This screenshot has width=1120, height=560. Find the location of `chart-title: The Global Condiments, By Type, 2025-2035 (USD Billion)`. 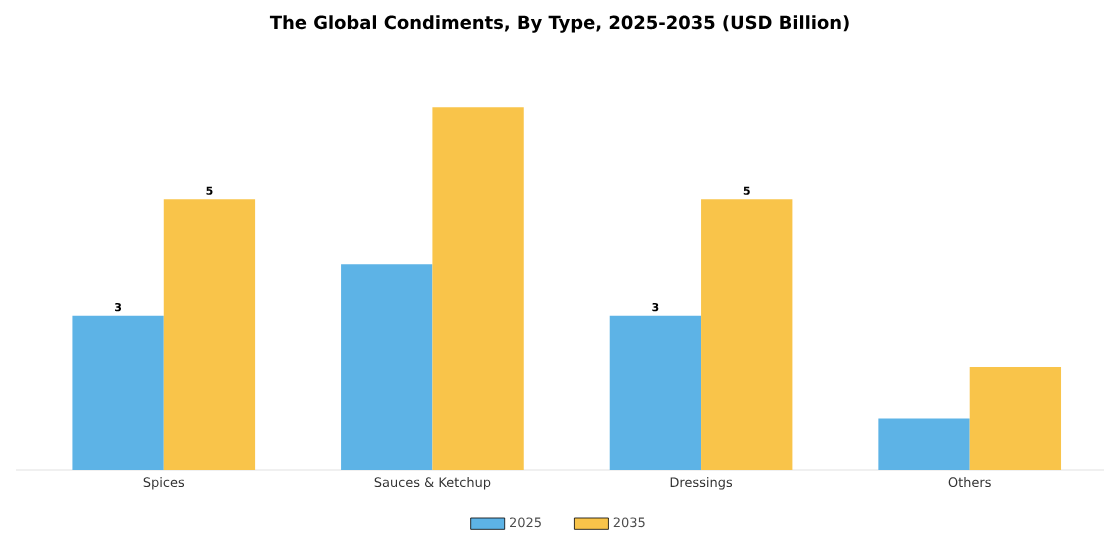

chart-title: The Global Condiments, By Type, 2025-2035 (USD Billion) is located at coordinates (559, 24).